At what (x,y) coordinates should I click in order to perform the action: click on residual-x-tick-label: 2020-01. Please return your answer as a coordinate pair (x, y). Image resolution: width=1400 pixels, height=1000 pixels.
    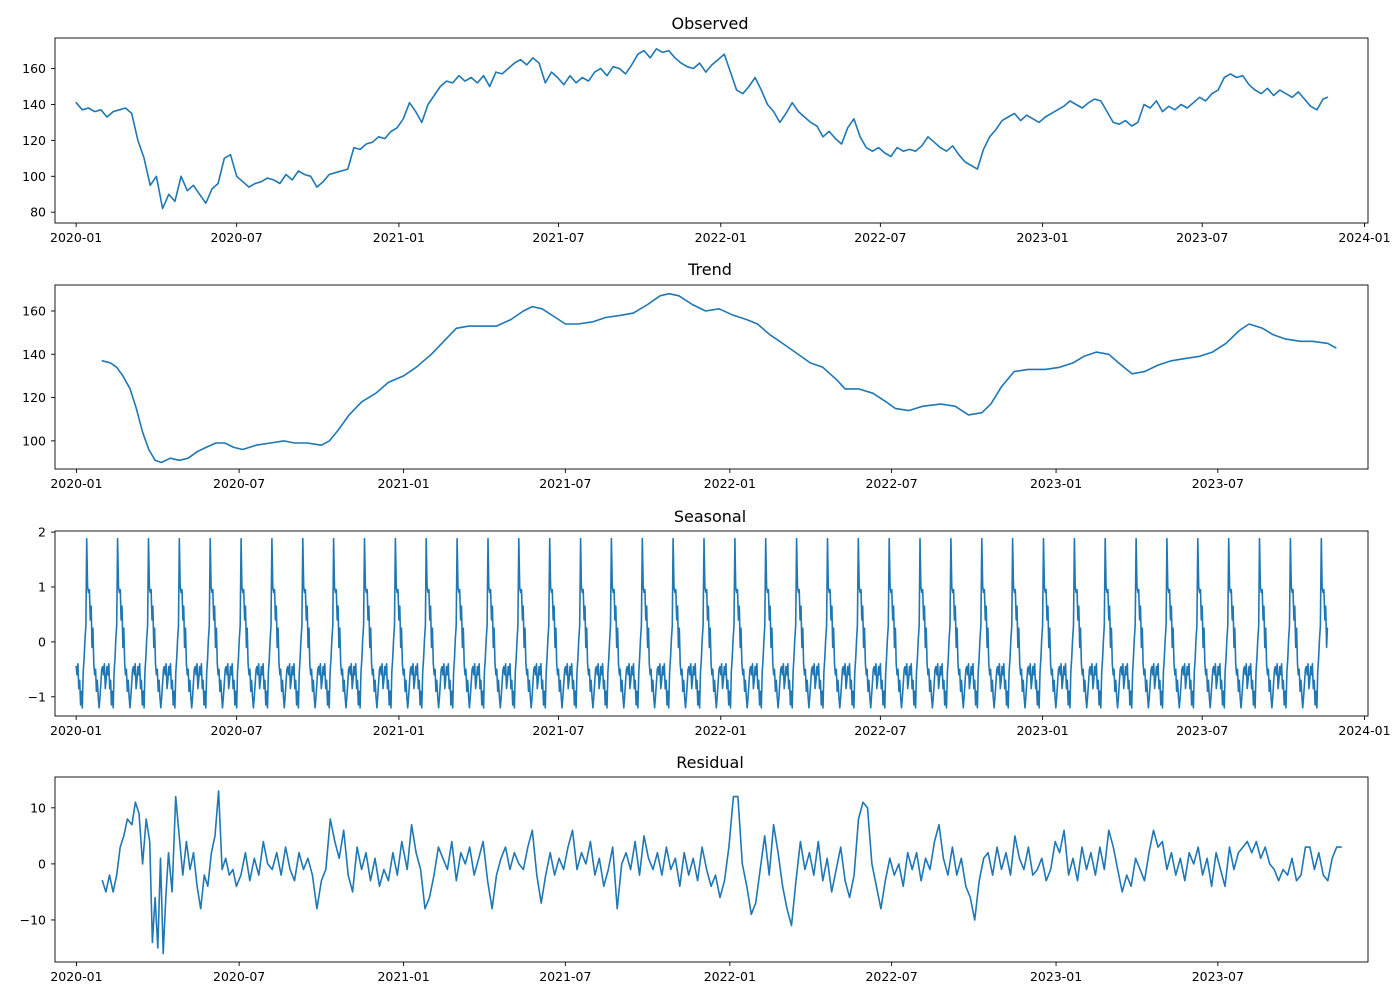
    Looking at the image, I should click on (76, 976).